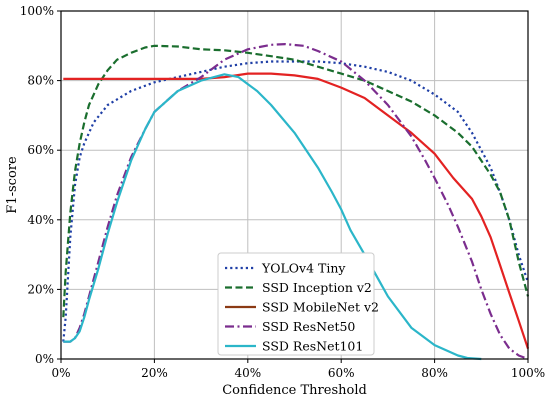  What do you see at coordinates (308, 326) in the screenshot?
I see `legend-label: SSD ResNet50` at bounding box center [308, 326].